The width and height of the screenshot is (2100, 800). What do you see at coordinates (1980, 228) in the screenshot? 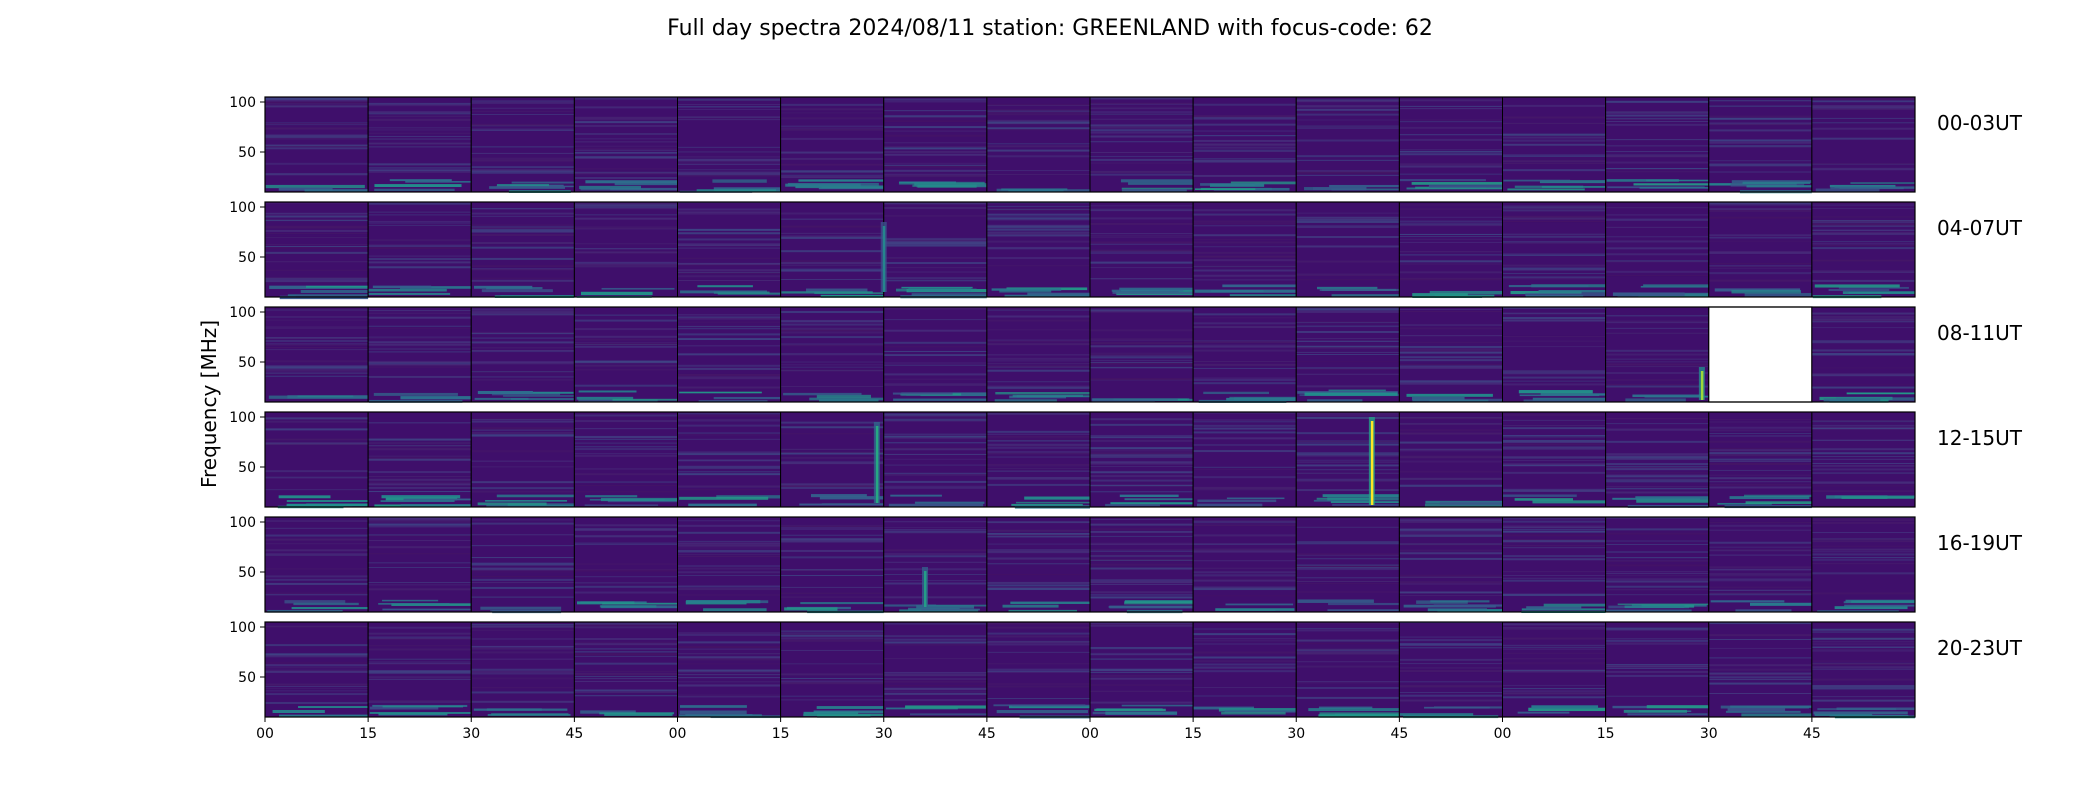
I see `row-label: 04-07UT` at bounding box center [1980, 228].